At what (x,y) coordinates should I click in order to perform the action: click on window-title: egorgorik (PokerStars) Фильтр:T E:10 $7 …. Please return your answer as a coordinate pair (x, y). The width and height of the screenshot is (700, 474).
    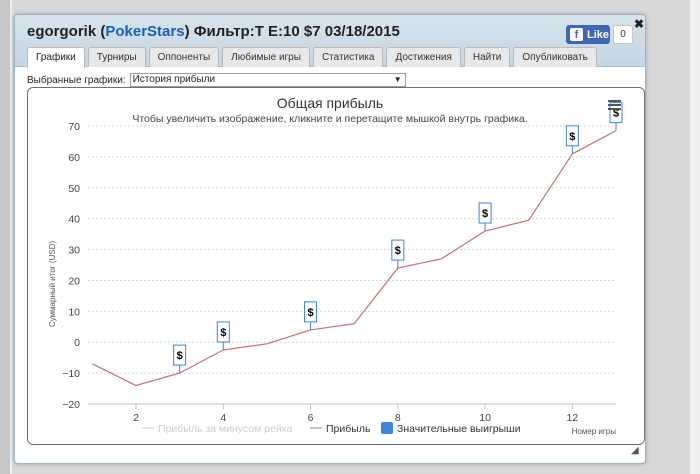
    Looking at the image, I should click on (213, 31).